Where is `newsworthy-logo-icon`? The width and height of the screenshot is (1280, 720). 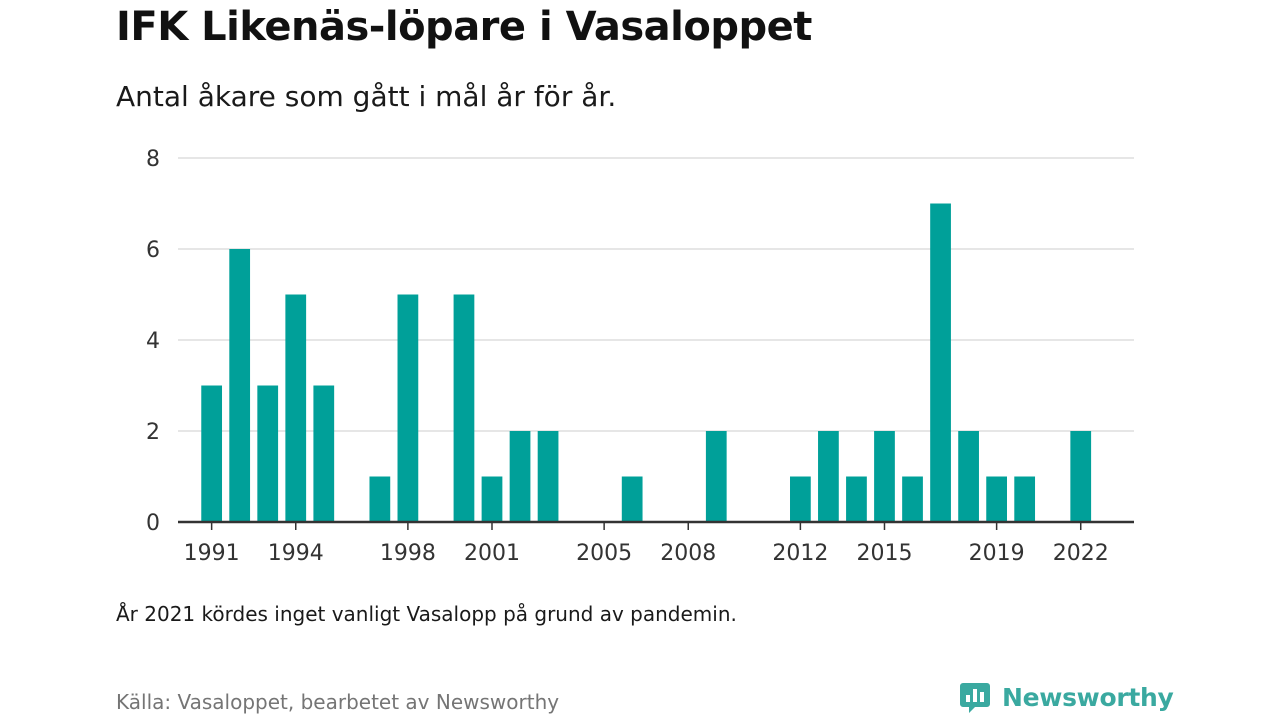 newsworthy-logo-icon is located at coordinates (975, 698).